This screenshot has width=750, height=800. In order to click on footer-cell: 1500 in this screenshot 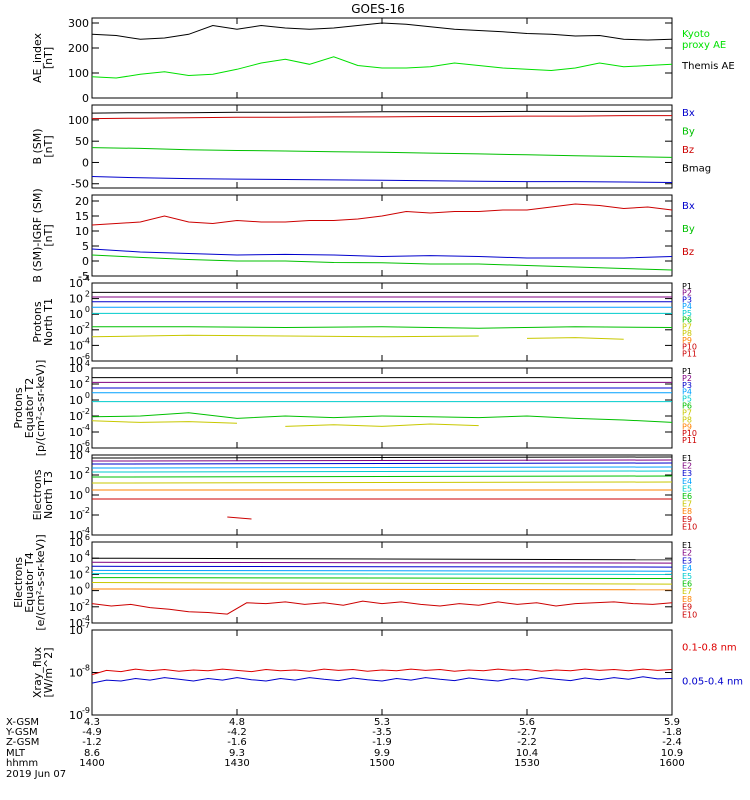, I will do `click(381, 763)`.